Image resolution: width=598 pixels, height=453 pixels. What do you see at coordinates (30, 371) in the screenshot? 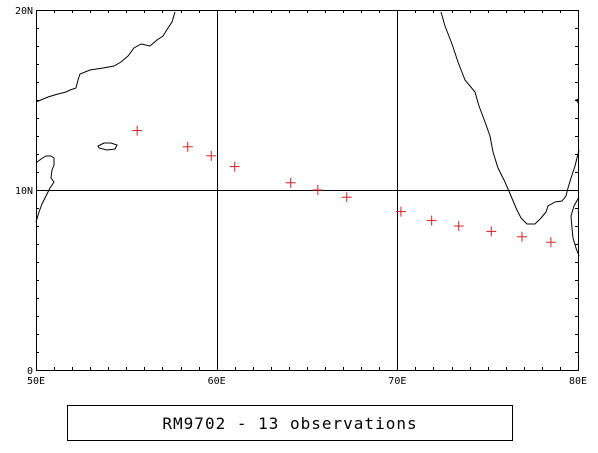
I see `y-tick-label: 0` at bounding box center [30, 371].